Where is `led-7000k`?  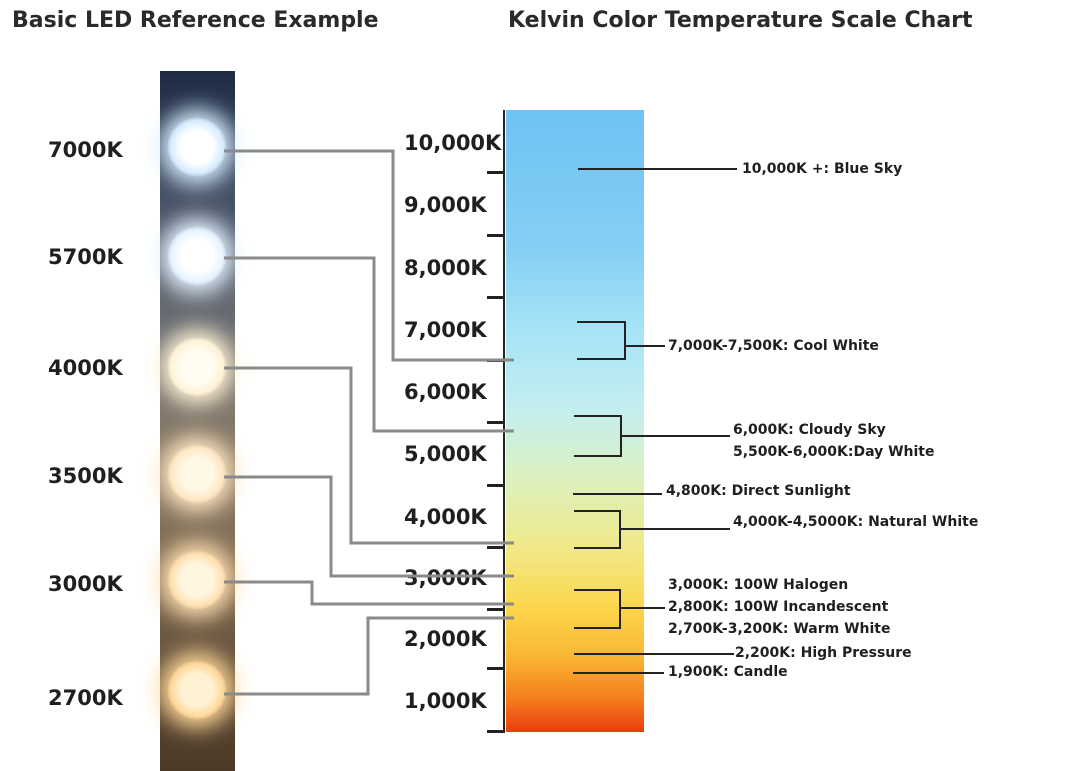 led-7000k is located at coordinates (197, 147).